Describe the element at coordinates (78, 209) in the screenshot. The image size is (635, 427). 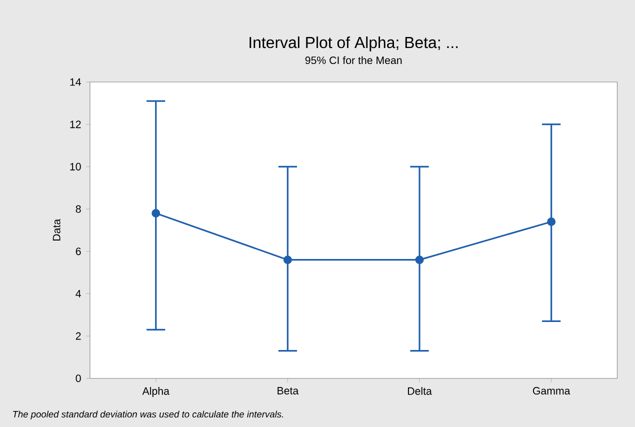
I see `y-tick-label: 8` at that location.